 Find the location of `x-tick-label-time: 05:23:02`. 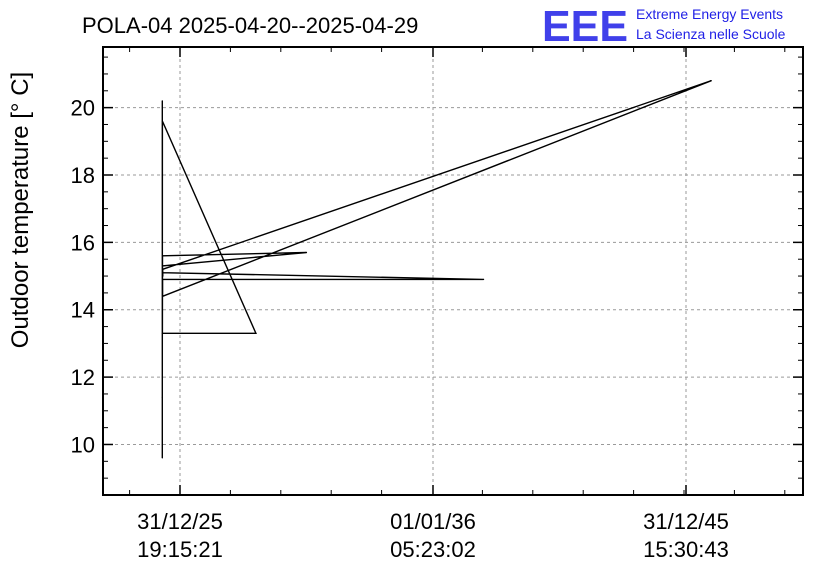

x-tick-label-time: 05:23:02 is located at coordinates (433, 549).